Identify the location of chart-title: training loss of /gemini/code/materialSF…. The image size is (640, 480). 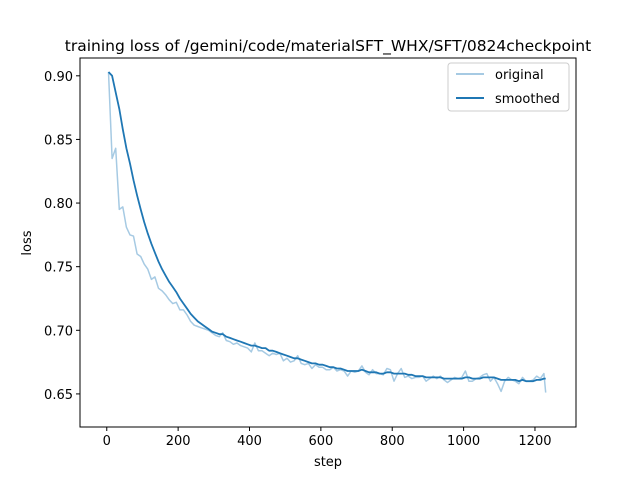
(328, 46).